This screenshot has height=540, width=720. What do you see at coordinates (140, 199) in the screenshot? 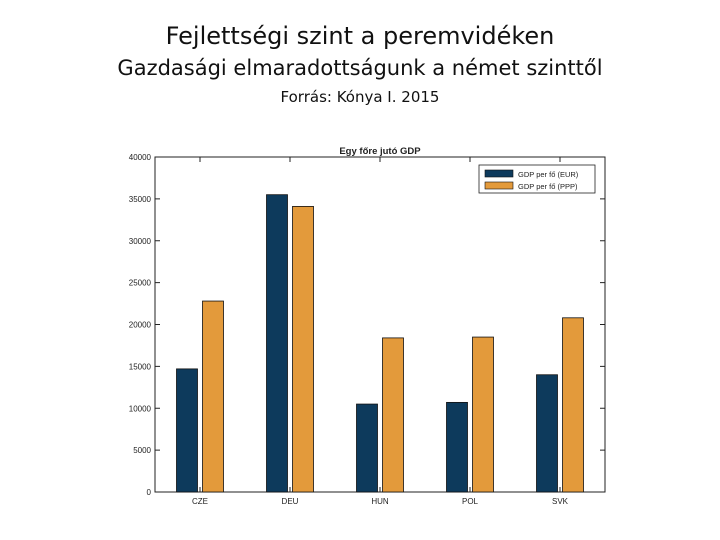
I see `y-tick-label: 35000` at bounding box center [140, 199].